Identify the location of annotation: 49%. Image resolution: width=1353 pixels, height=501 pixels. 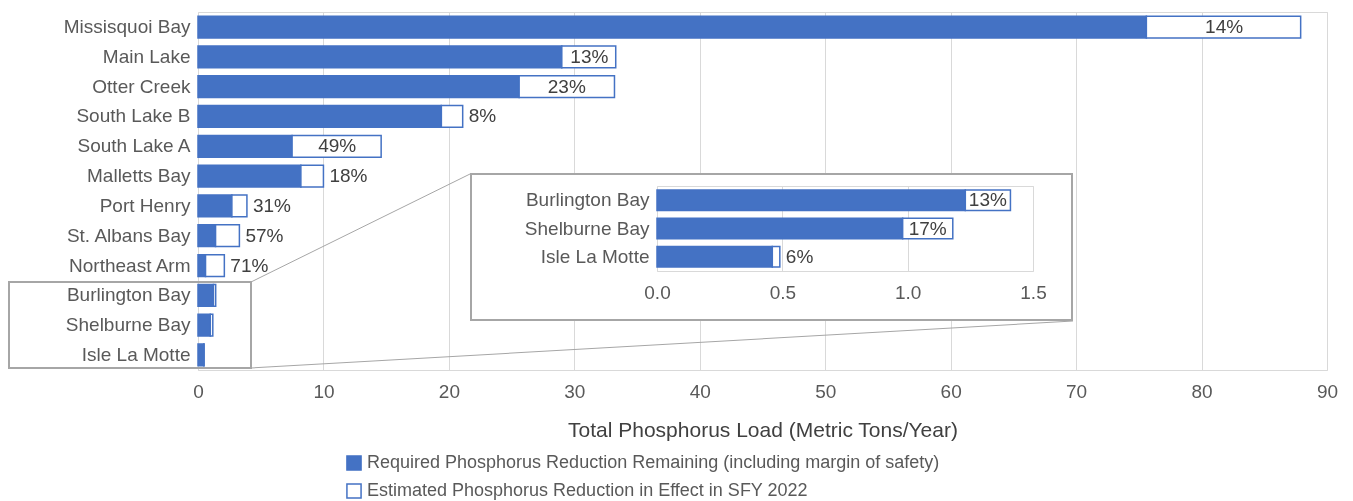
(337, 146).